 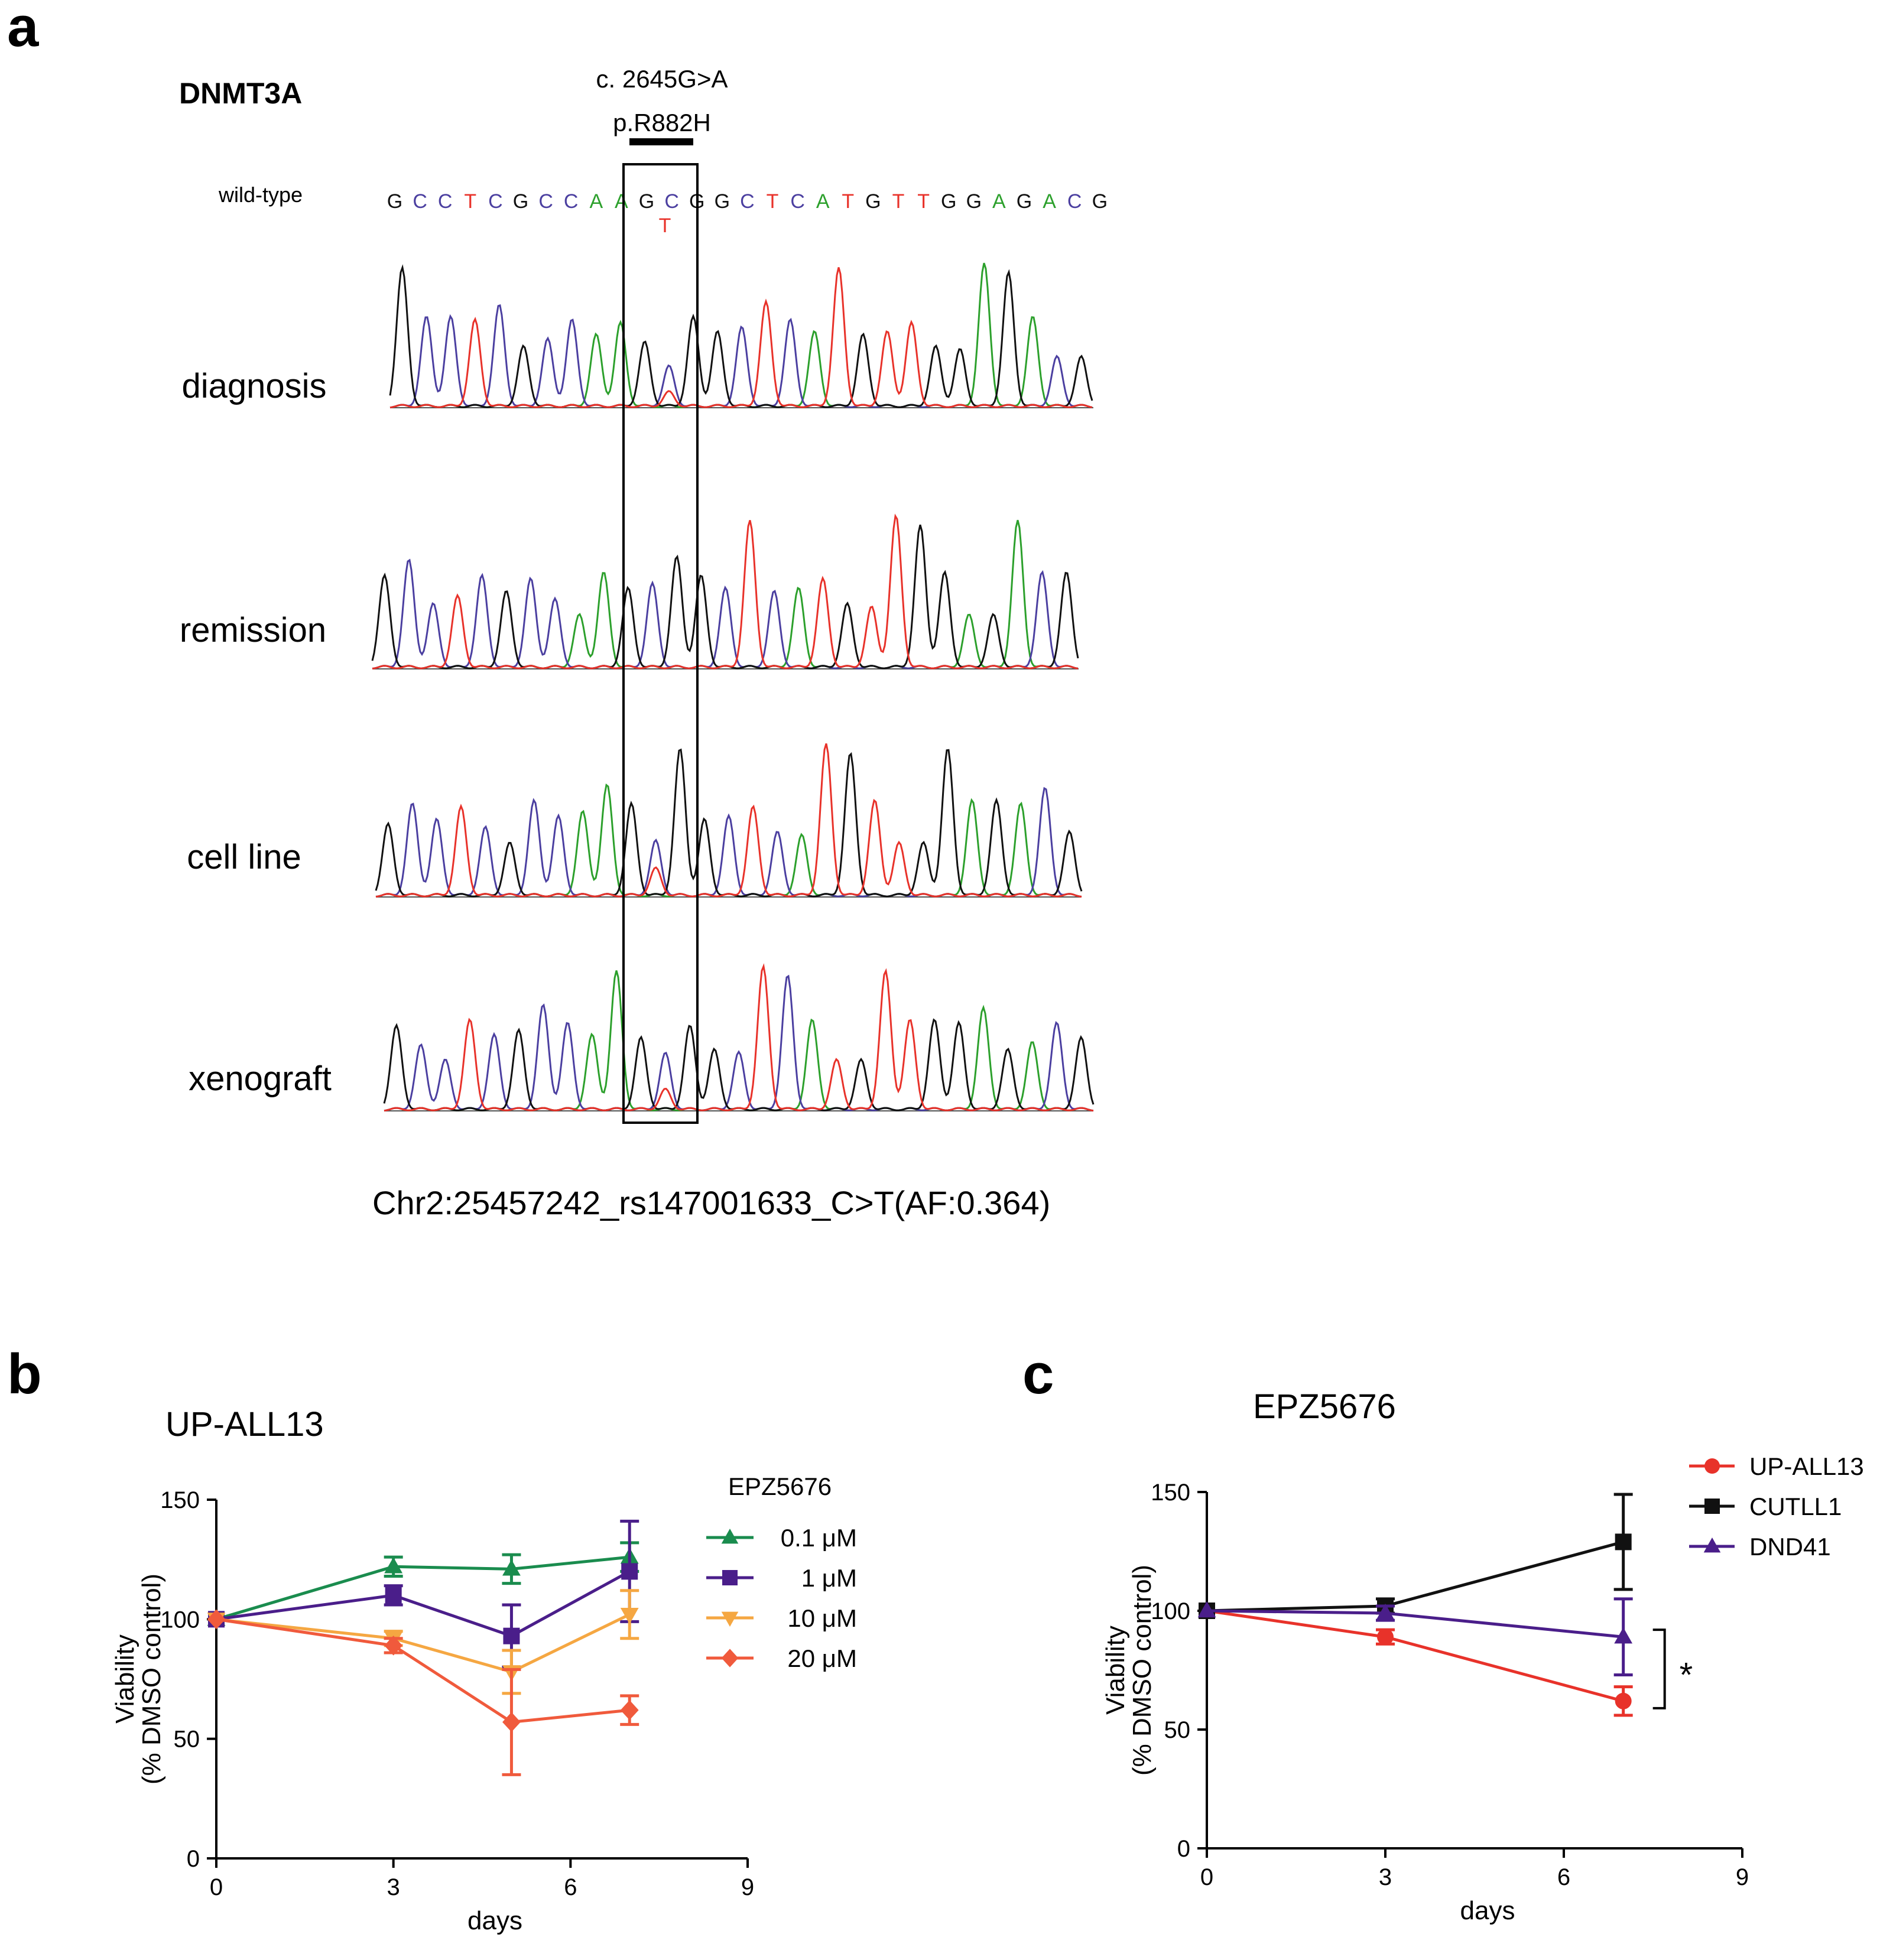 What do you see at coordinates (1790, 1547) in the screenshot?
I see `legend-label: DND41` at bounding box center [1790, 1547].